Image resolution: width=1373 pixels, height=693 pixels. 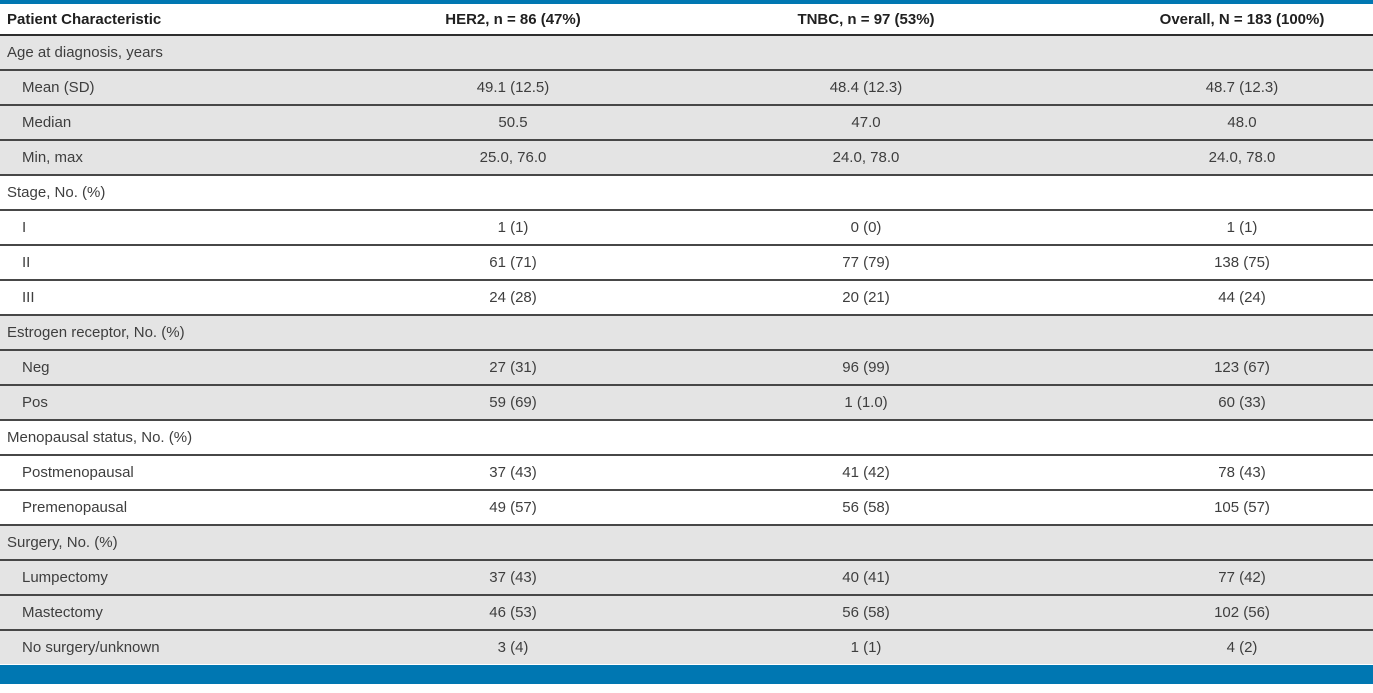 What do you see at coordinates (866, 122) in the screenshot?
I see `cell-tnbc: 47.0` at bounding box center [866, 122].